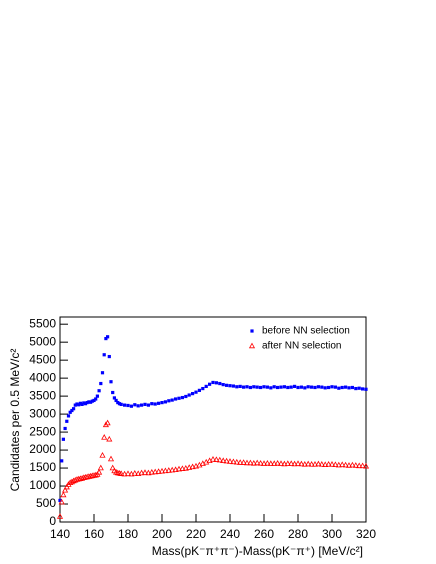  I want to click on y-tick-label: 1500, so click(42, 467).